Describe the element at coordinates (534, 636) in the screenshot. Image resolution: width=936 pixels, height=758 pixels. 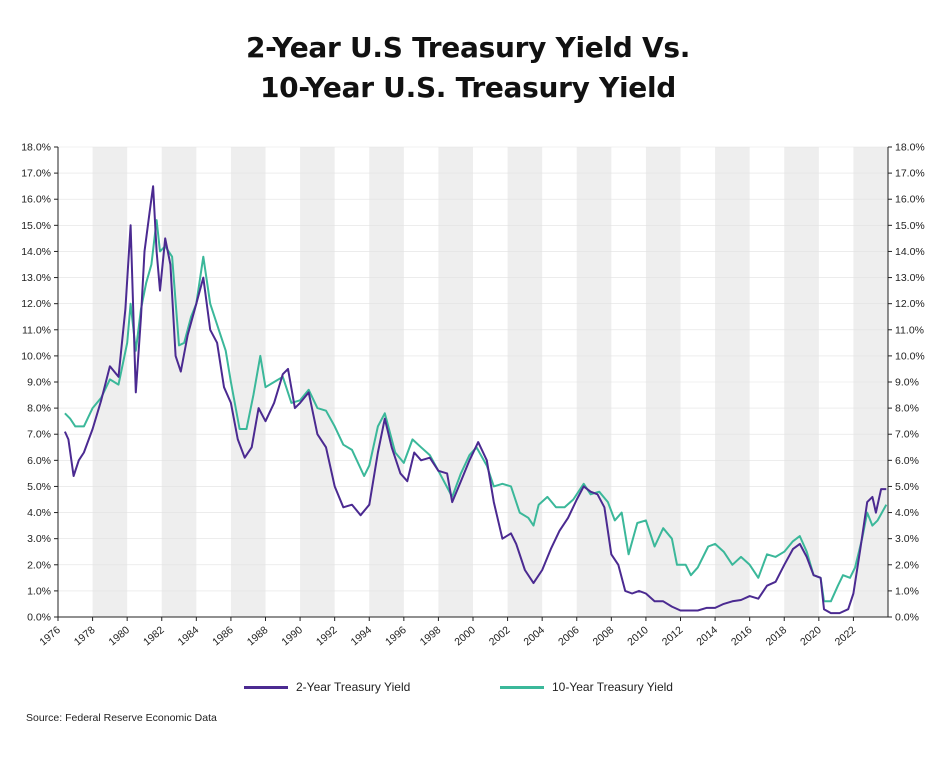
I see `x-tick-label: 2004` at that location.